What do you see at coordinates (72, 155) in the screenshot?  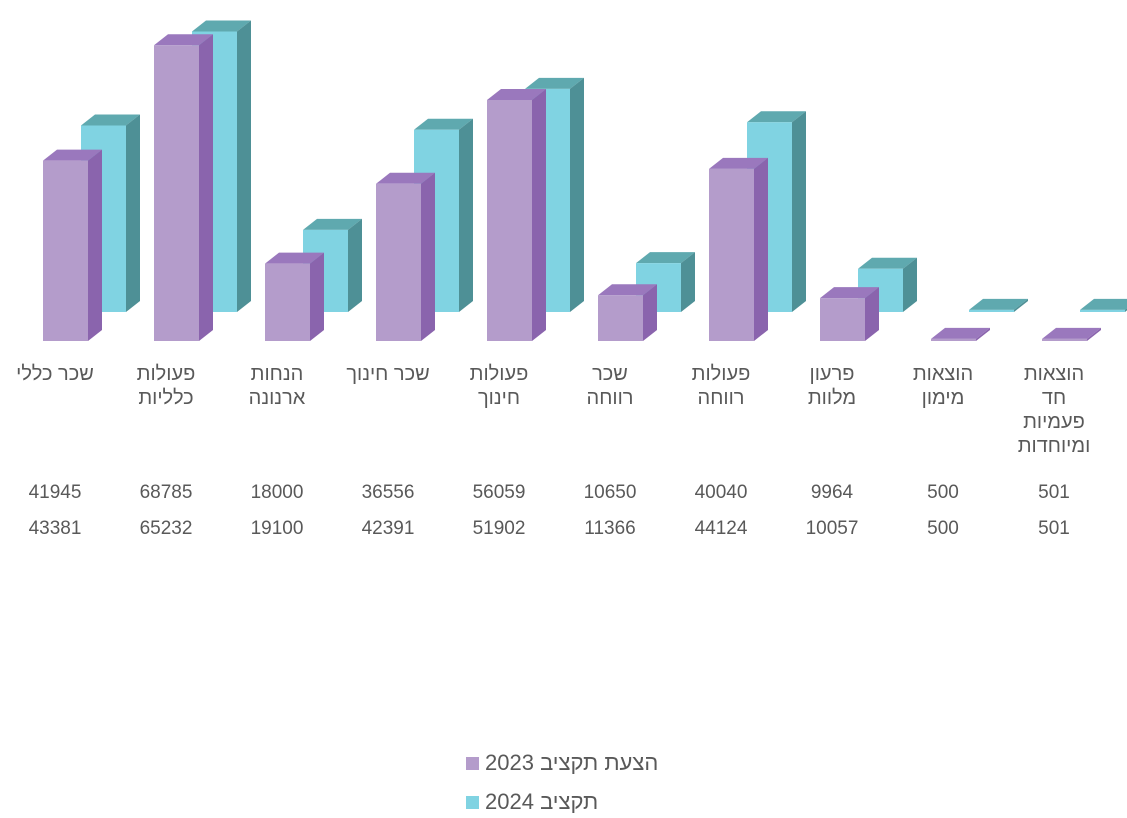 I see `bar-series-1-1-top` at bounding box center [72, 155].